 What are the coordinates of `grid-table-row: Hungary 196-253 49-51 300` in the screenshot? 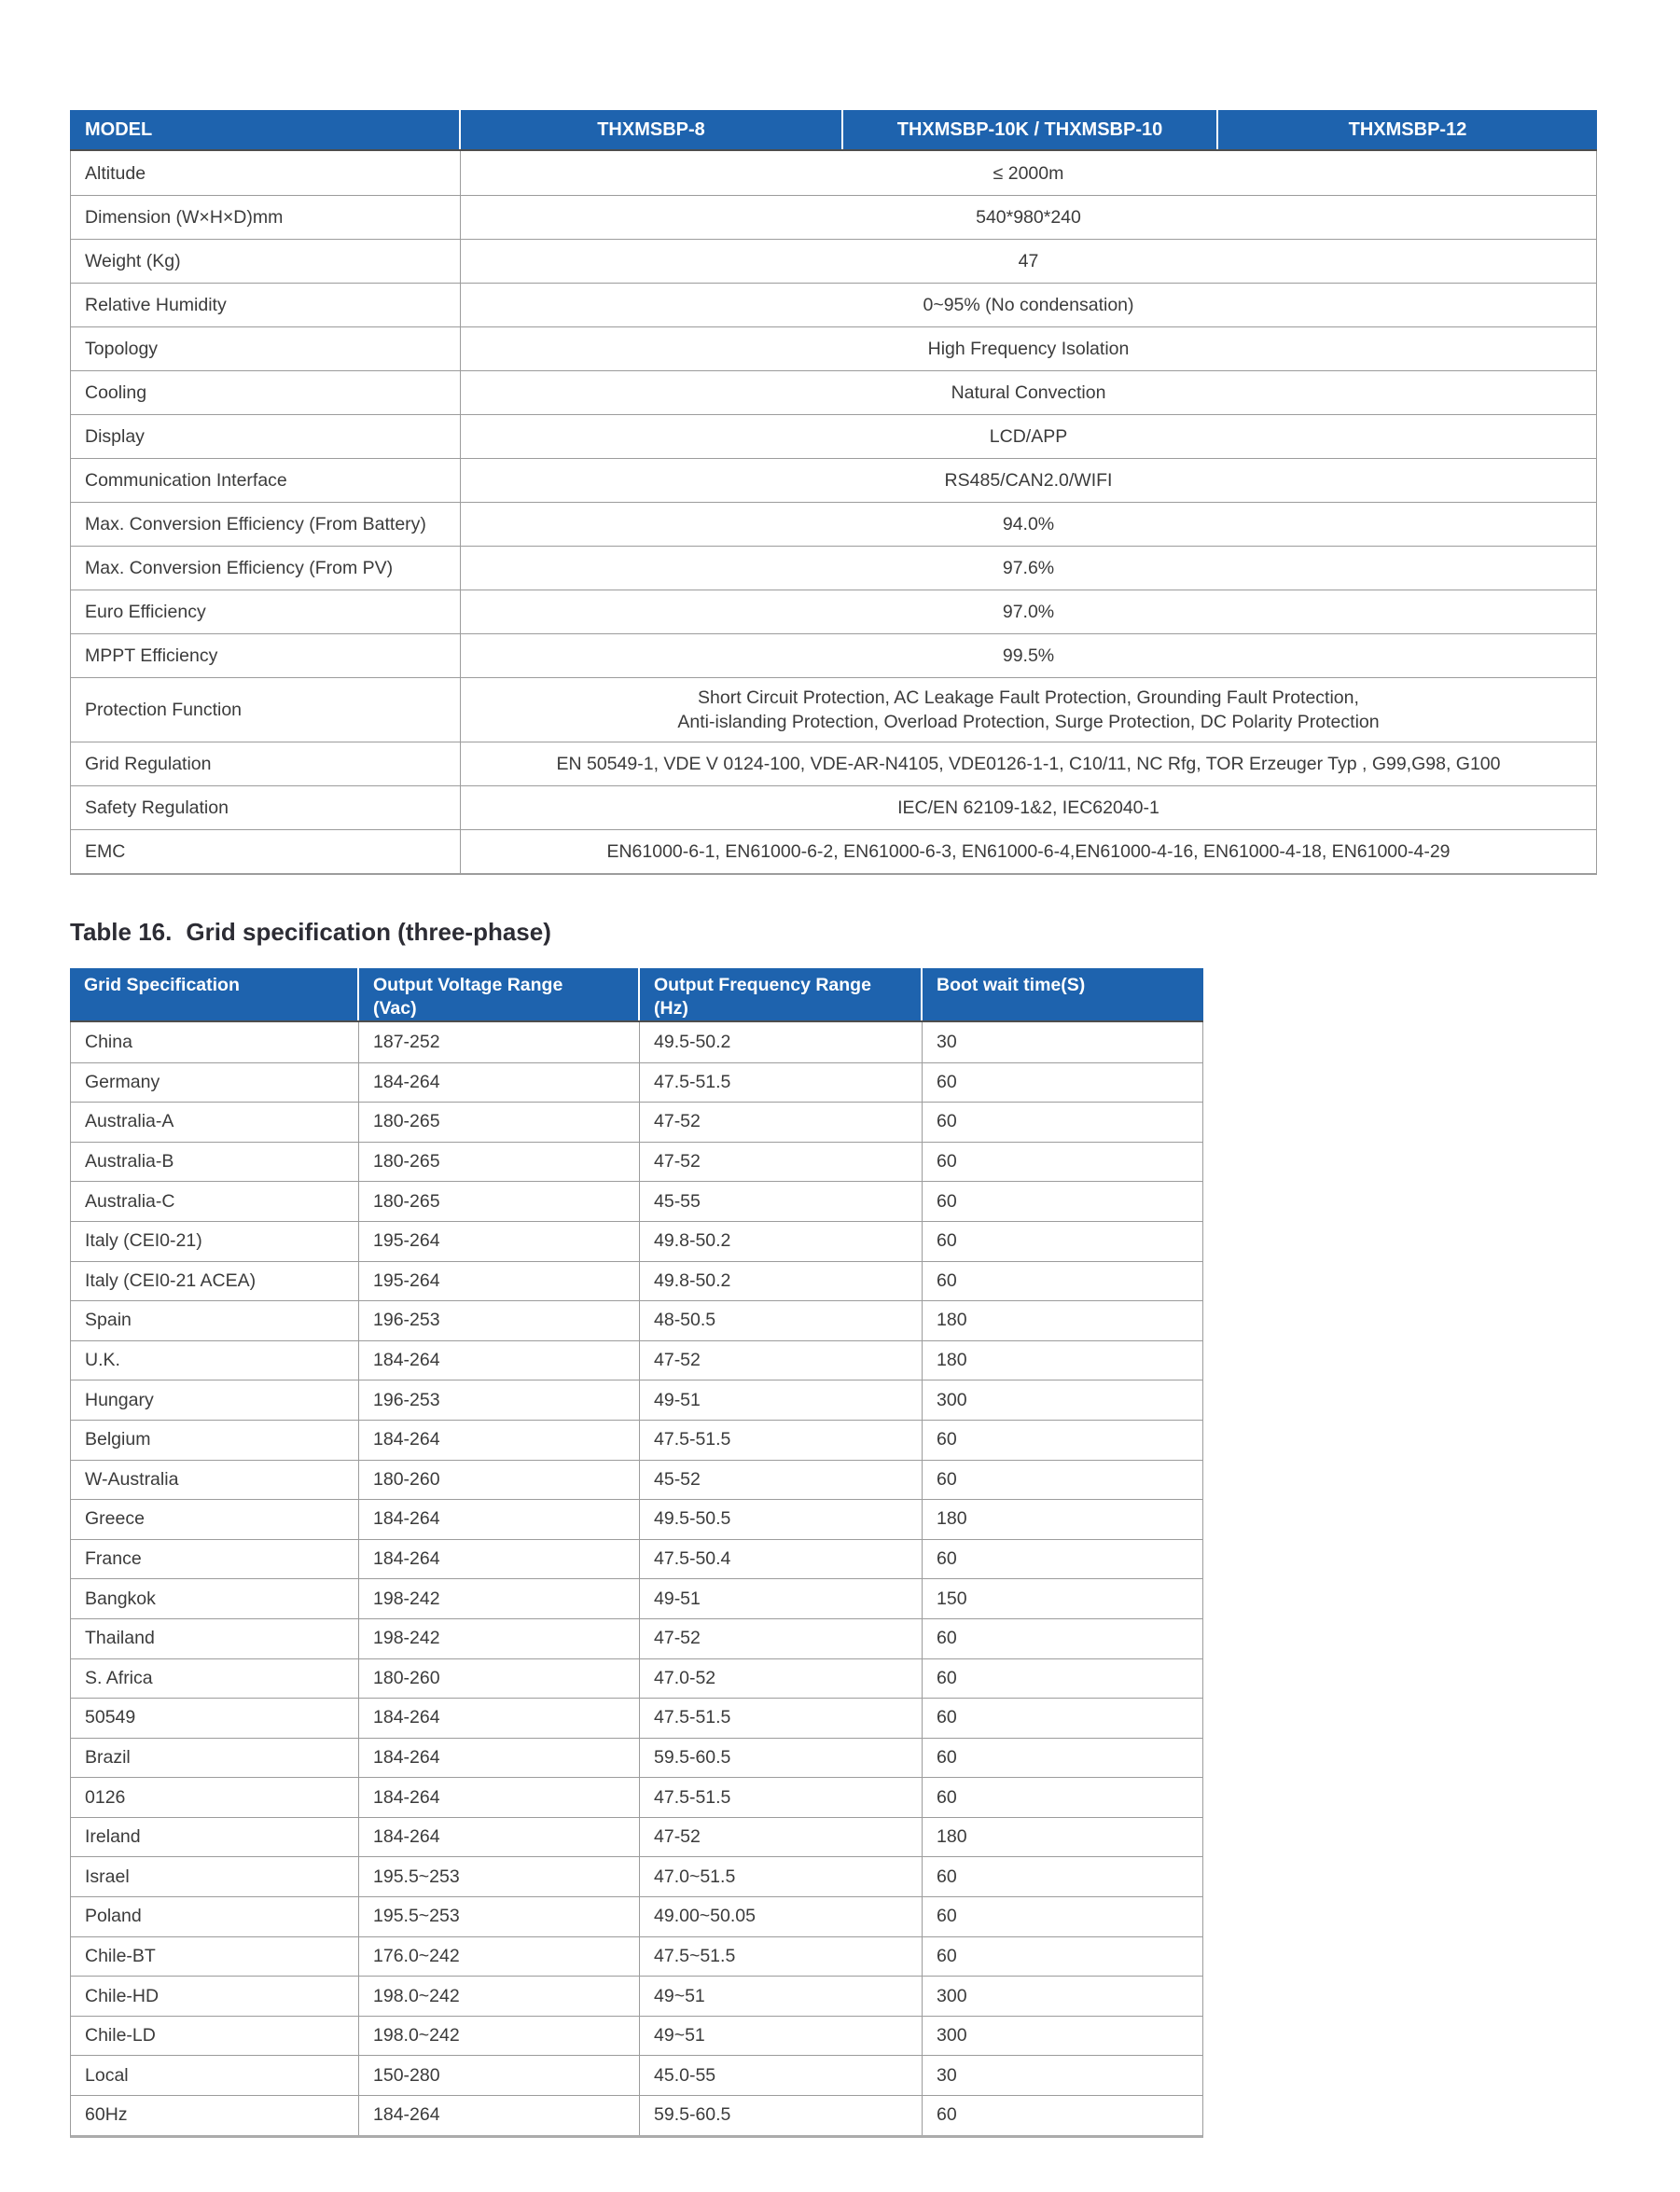 It's located at (636, 1400).